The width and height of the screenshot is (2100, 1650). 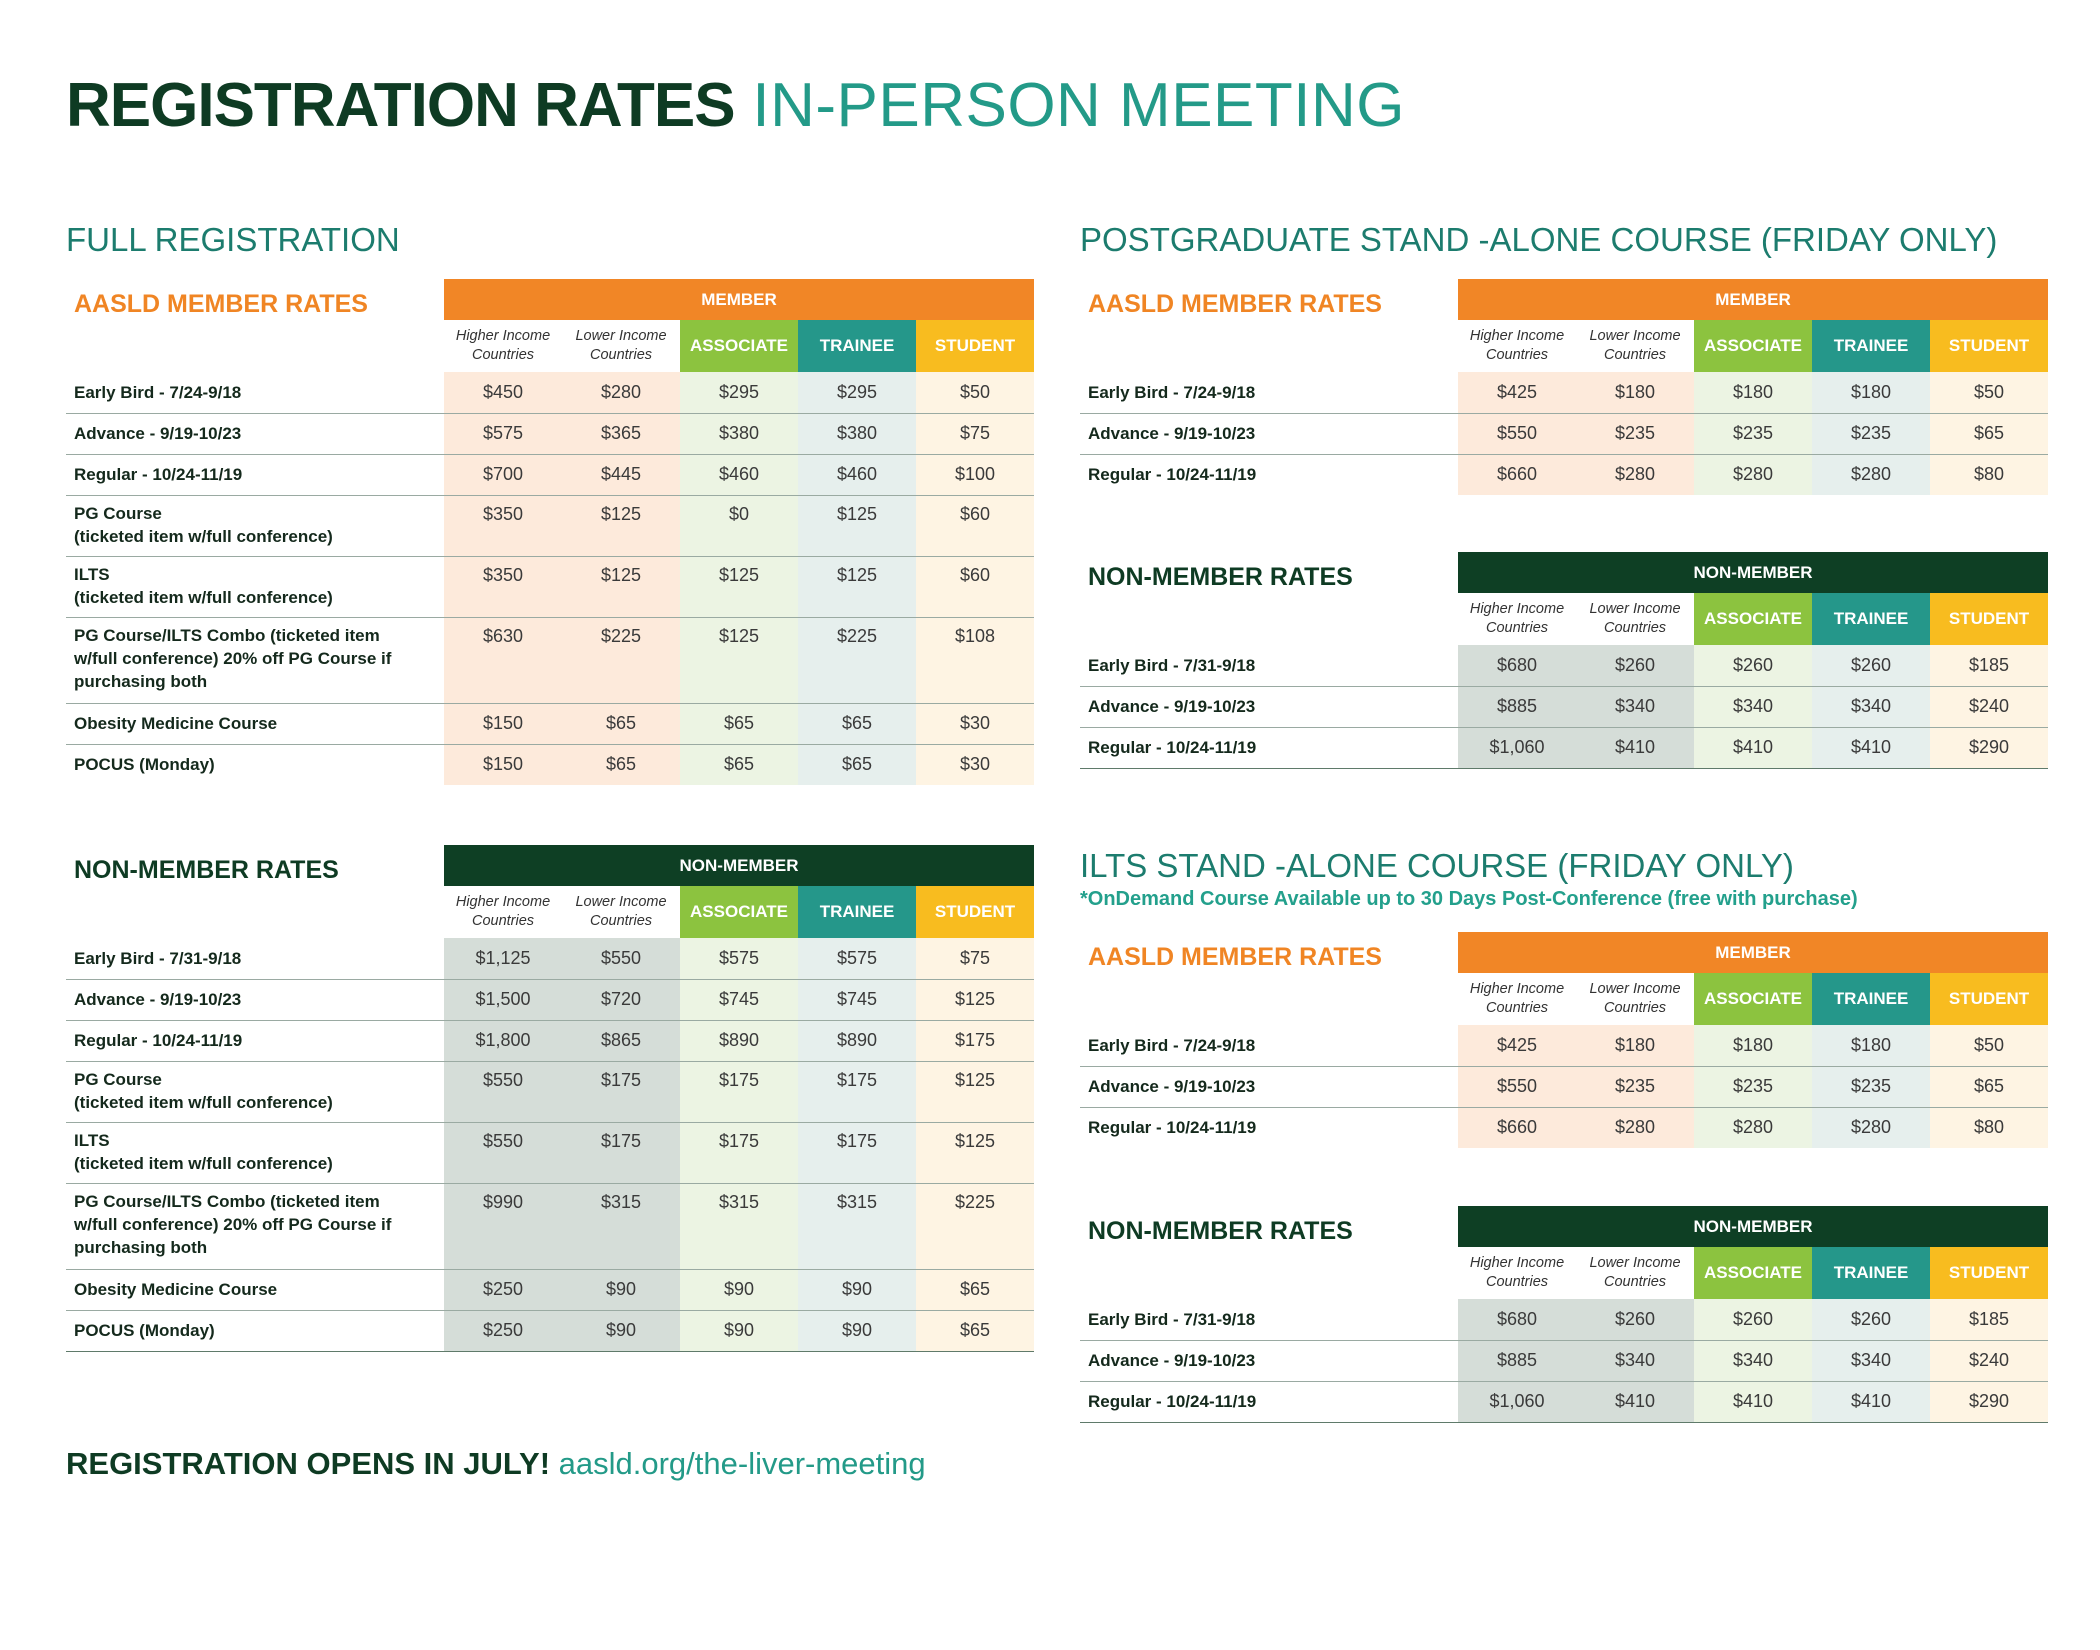 I want to click on member-rates-label: AASLD MEMBER RATES, so click(x=221, y=304).